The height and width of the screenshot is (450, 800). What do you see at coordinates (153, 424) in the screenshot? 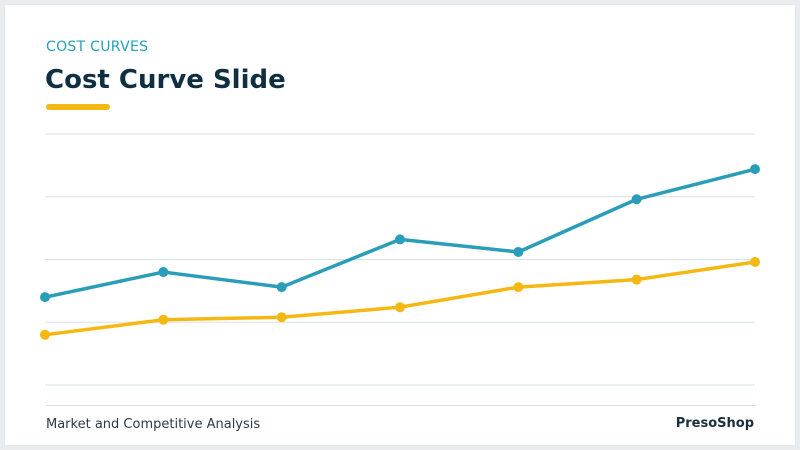
I see `footer-left-text: Market and Competitive Analysis` at bounding box center [153, 424].